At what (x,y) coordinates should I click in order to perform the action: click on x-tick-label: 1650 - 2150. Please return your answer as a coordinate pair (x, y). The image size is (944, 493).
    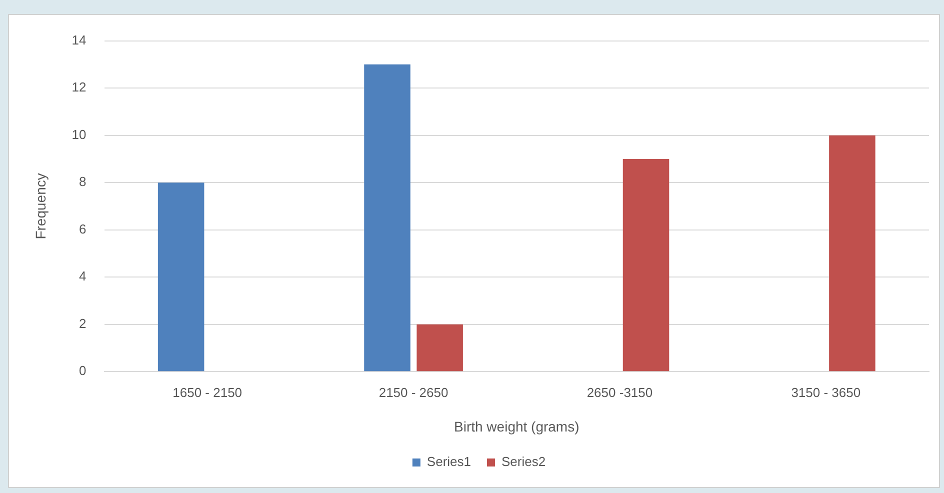
    Looking at the image, I should click on (207, 392).